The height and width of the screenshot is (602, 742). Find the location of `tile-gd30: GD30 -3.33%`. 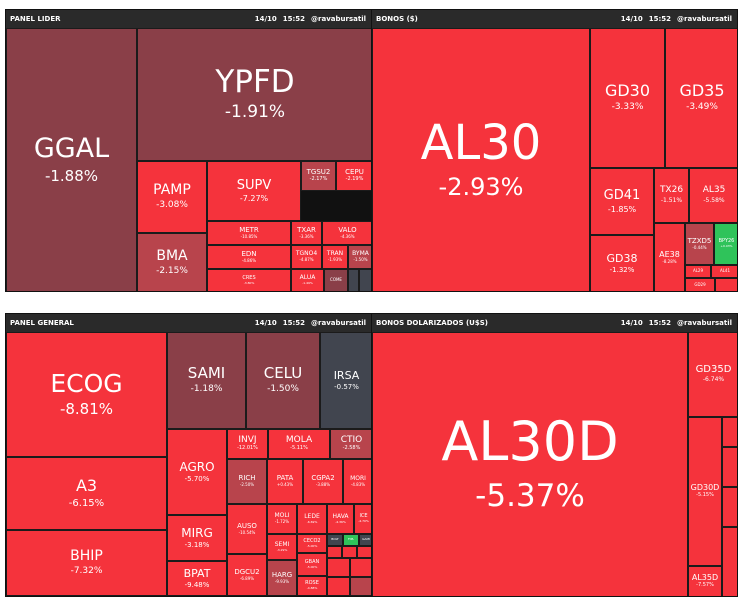

tile-gd30: GD30 -3.33% is located at coordinates (627, 98).